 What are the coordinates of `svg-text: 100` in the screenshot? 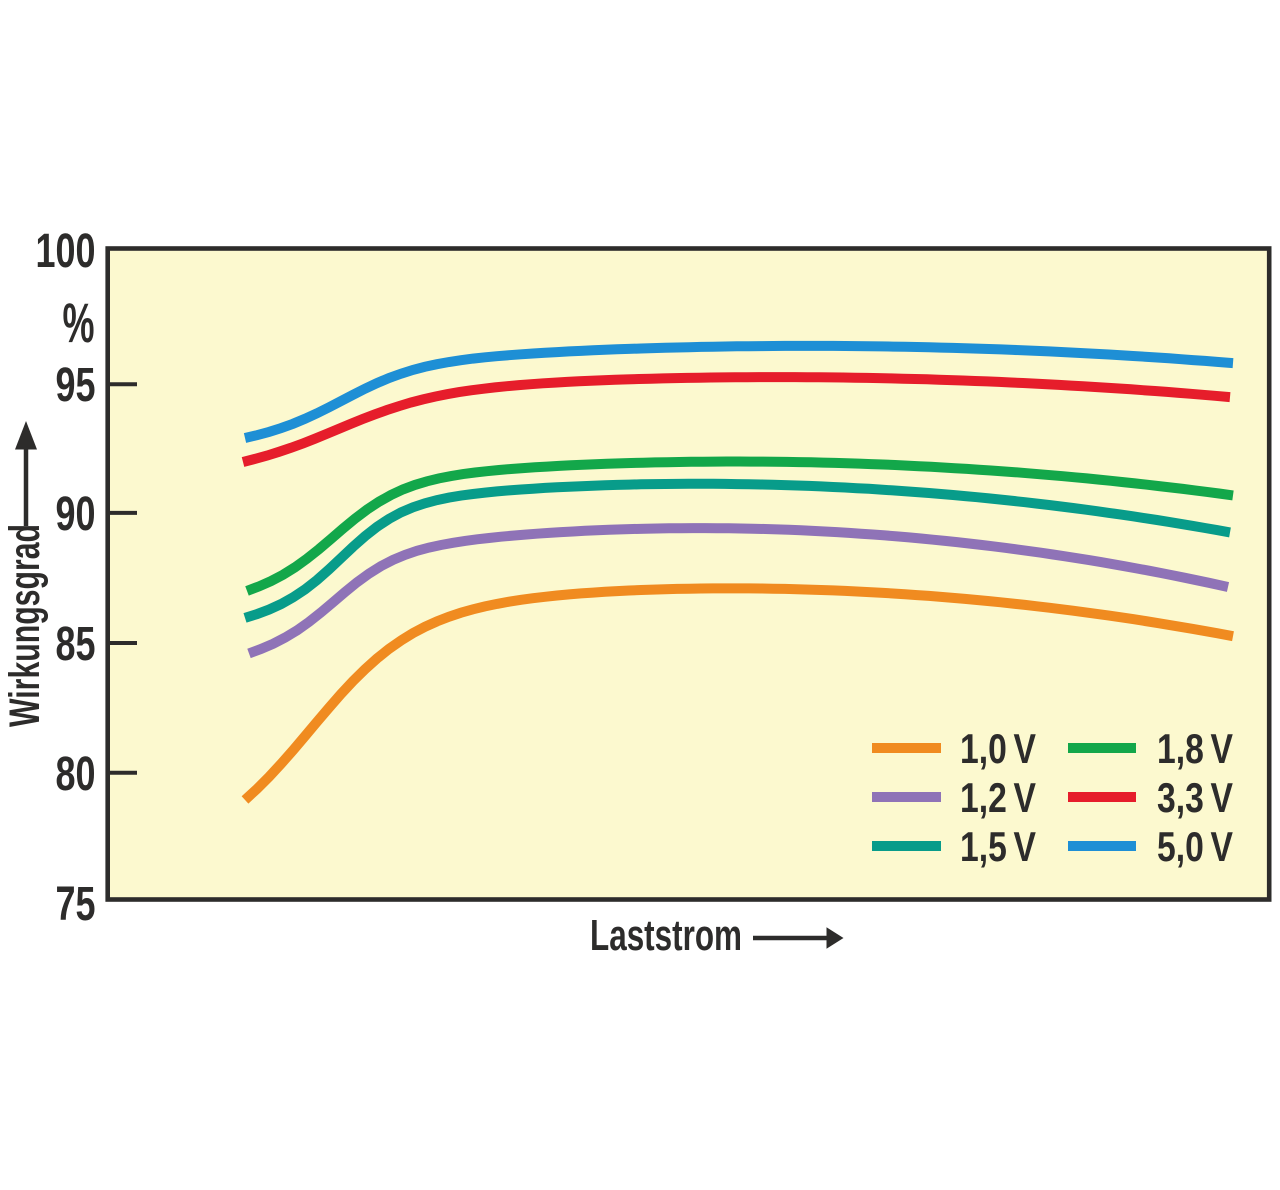 It's located at (66, 251).